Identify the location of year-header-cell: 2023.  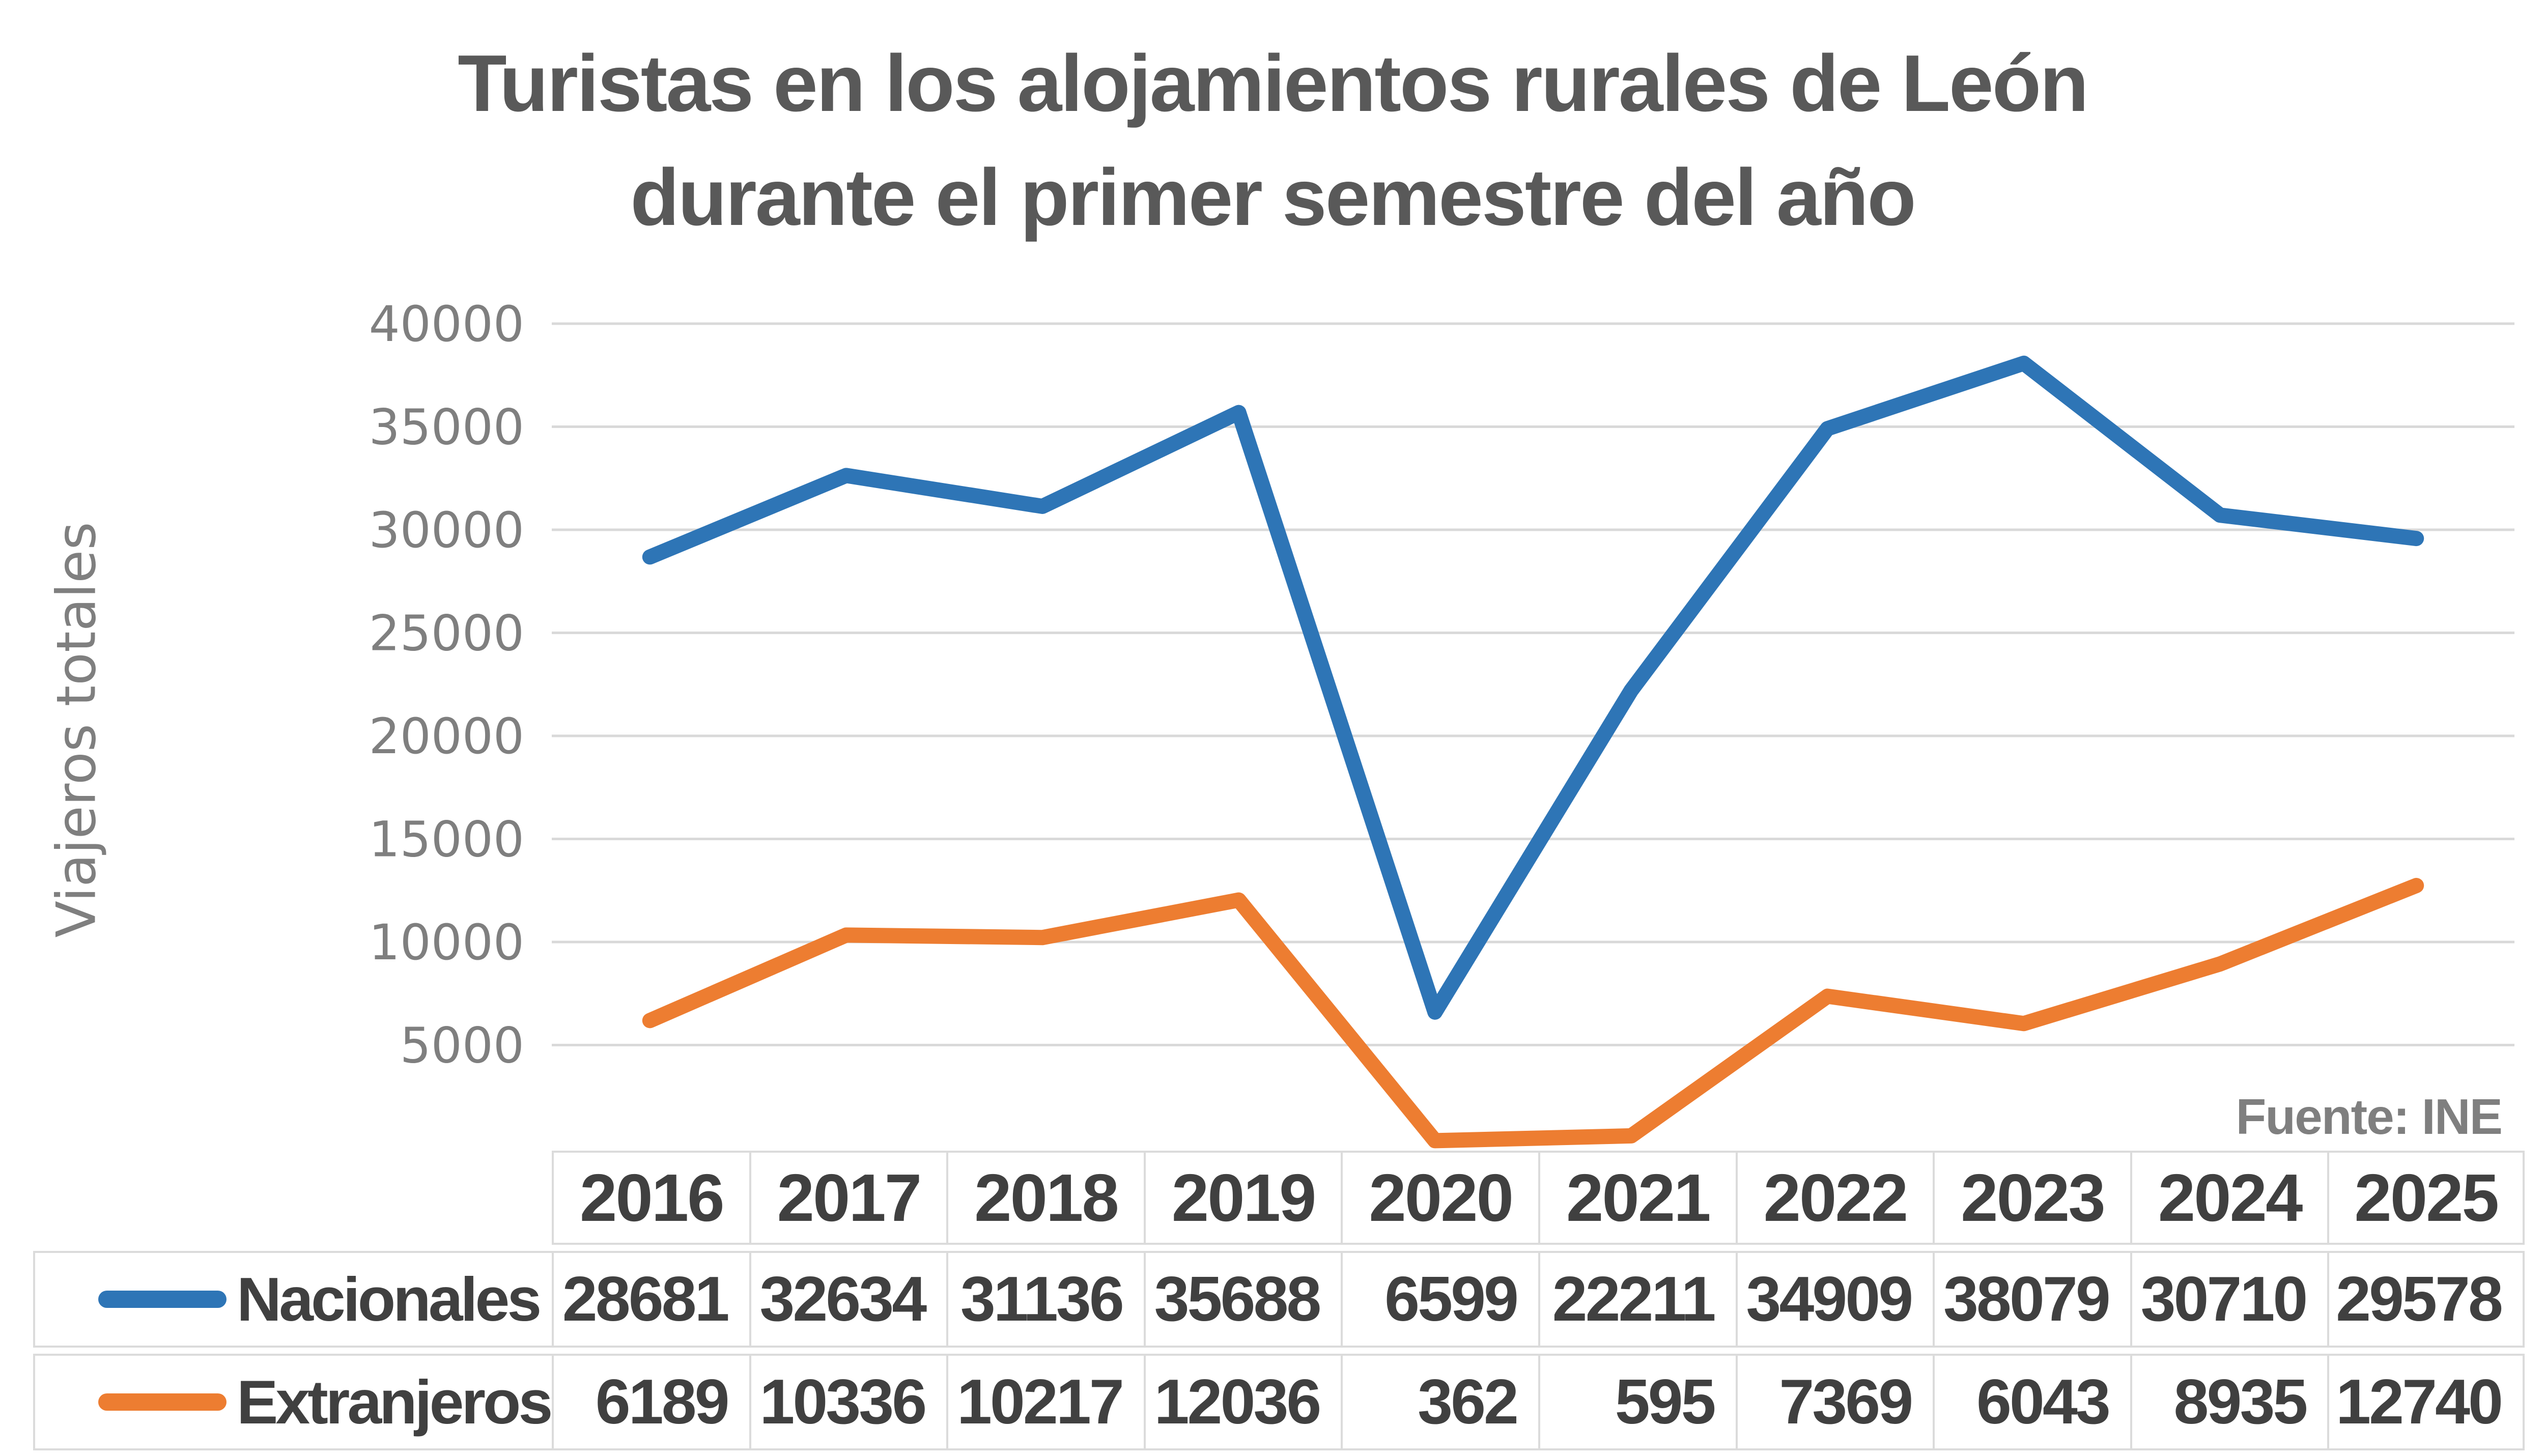
(2031, 1197).